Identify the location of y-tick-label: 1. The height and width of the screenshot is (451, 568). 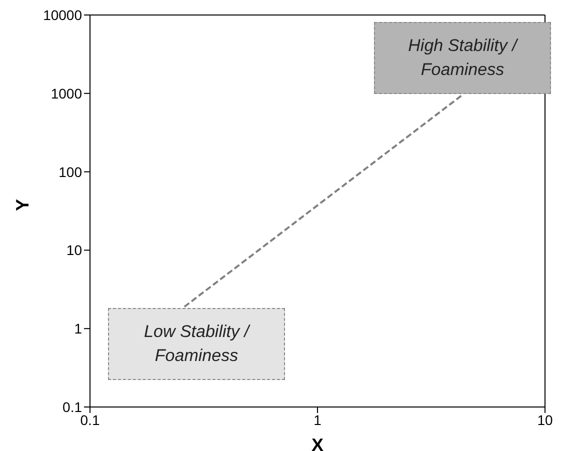
(78, 328).